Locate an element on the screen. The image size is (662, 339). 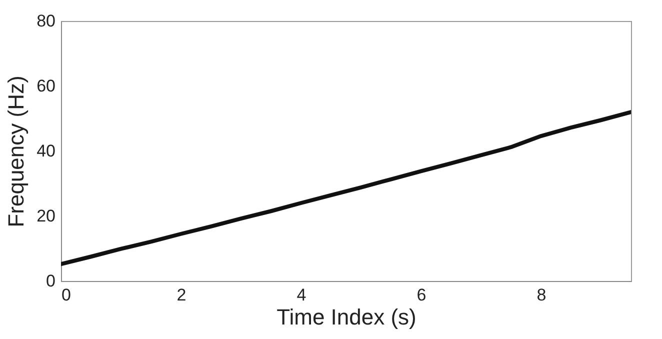
x-tick-label: 4 is located at coordinates (301, 295).